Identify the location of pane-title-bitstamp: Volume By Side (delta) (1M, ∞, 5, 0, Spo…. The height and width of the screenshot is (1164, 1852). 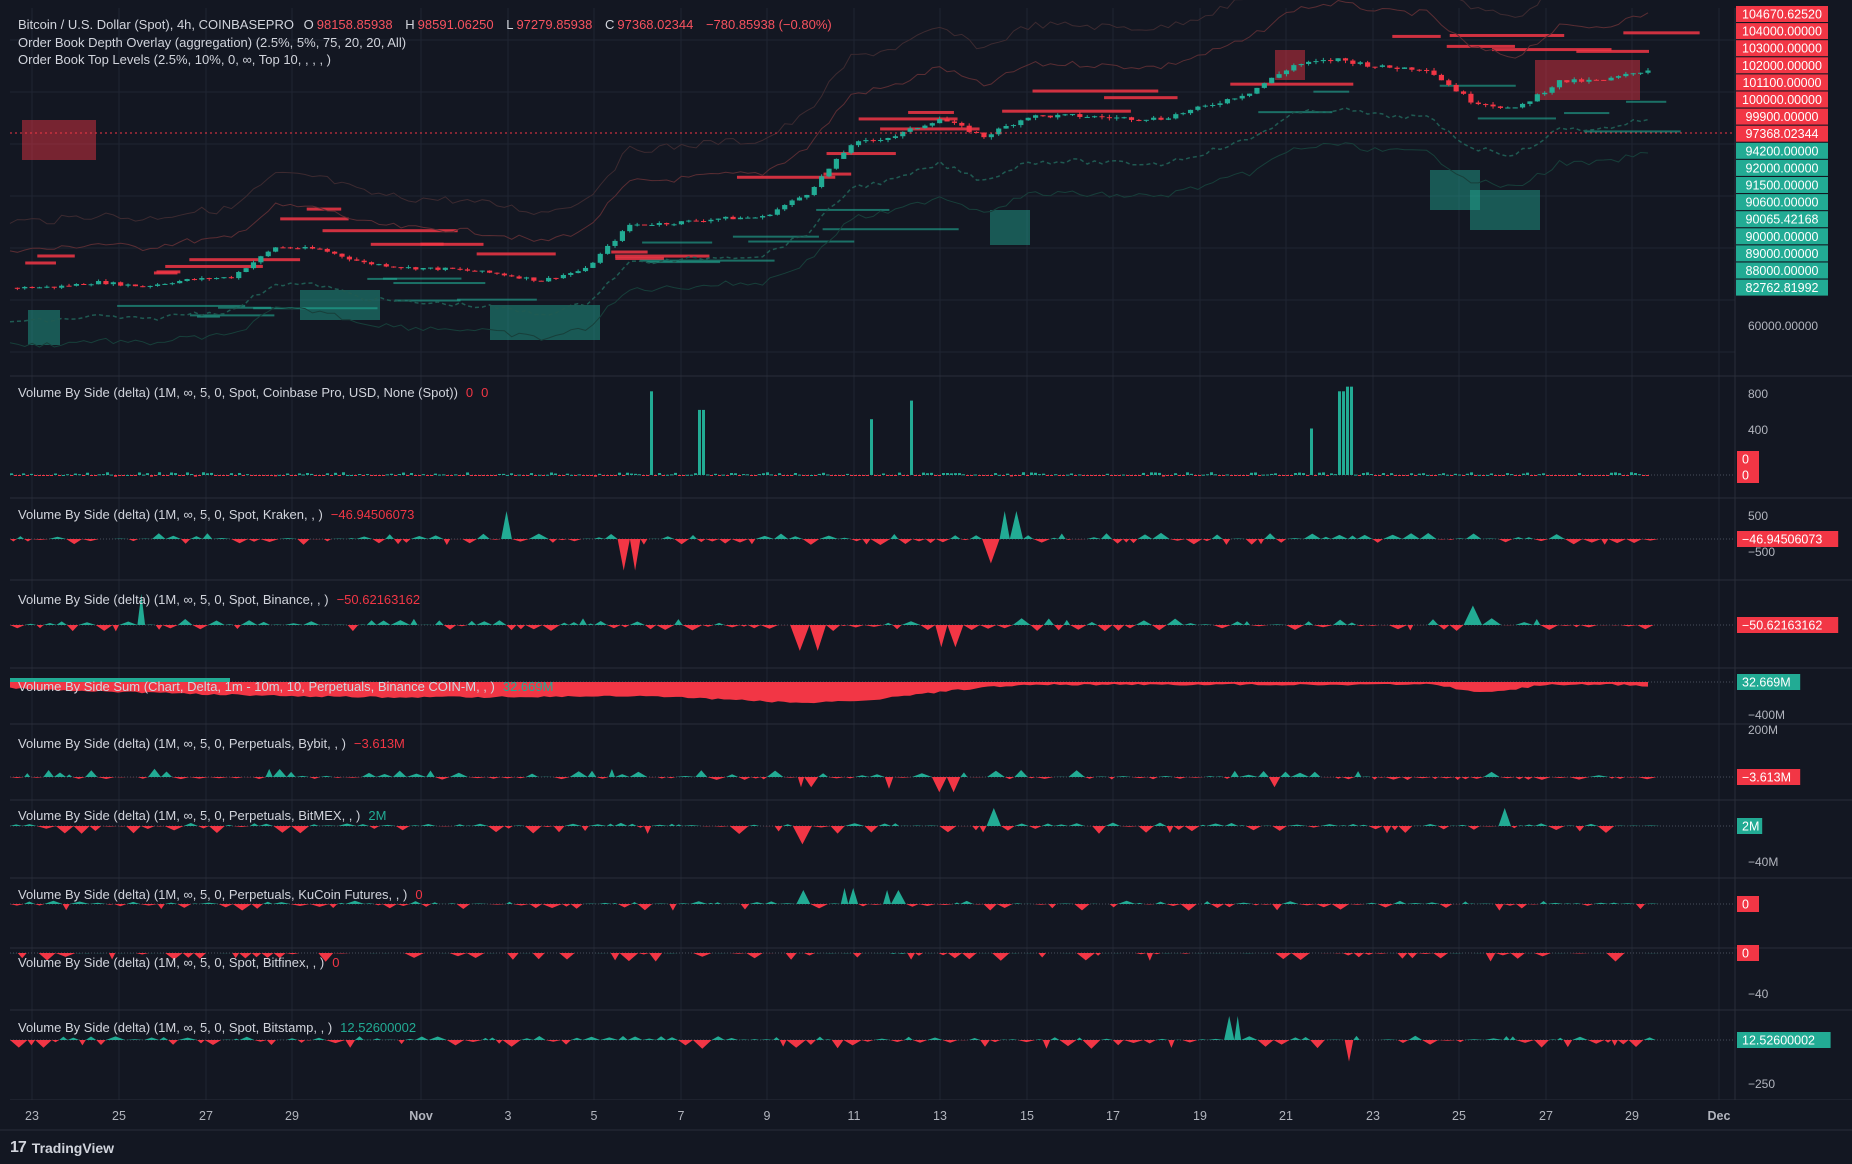
(217, 1027).